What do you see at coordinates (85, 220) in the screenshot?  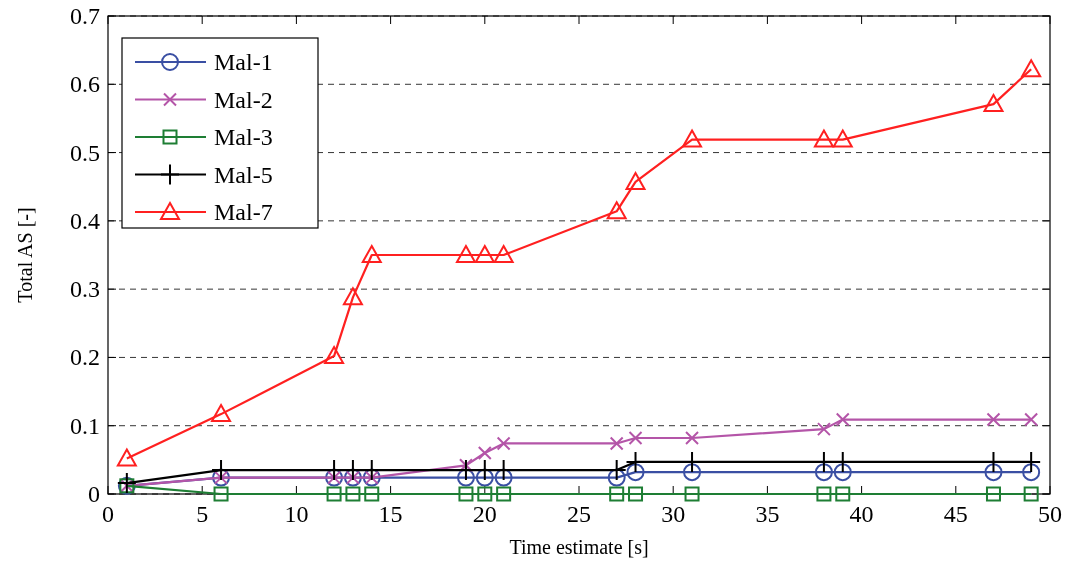 I see `y-tick-label: 0.4` at bounding box center [85, 220].